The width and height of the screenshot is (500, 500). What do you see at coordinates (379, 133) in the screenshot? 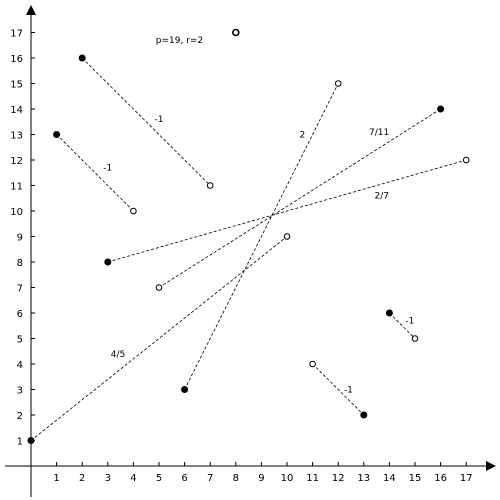
I see `segment-slope-label: 7/11` at bounding box center [379, 133].